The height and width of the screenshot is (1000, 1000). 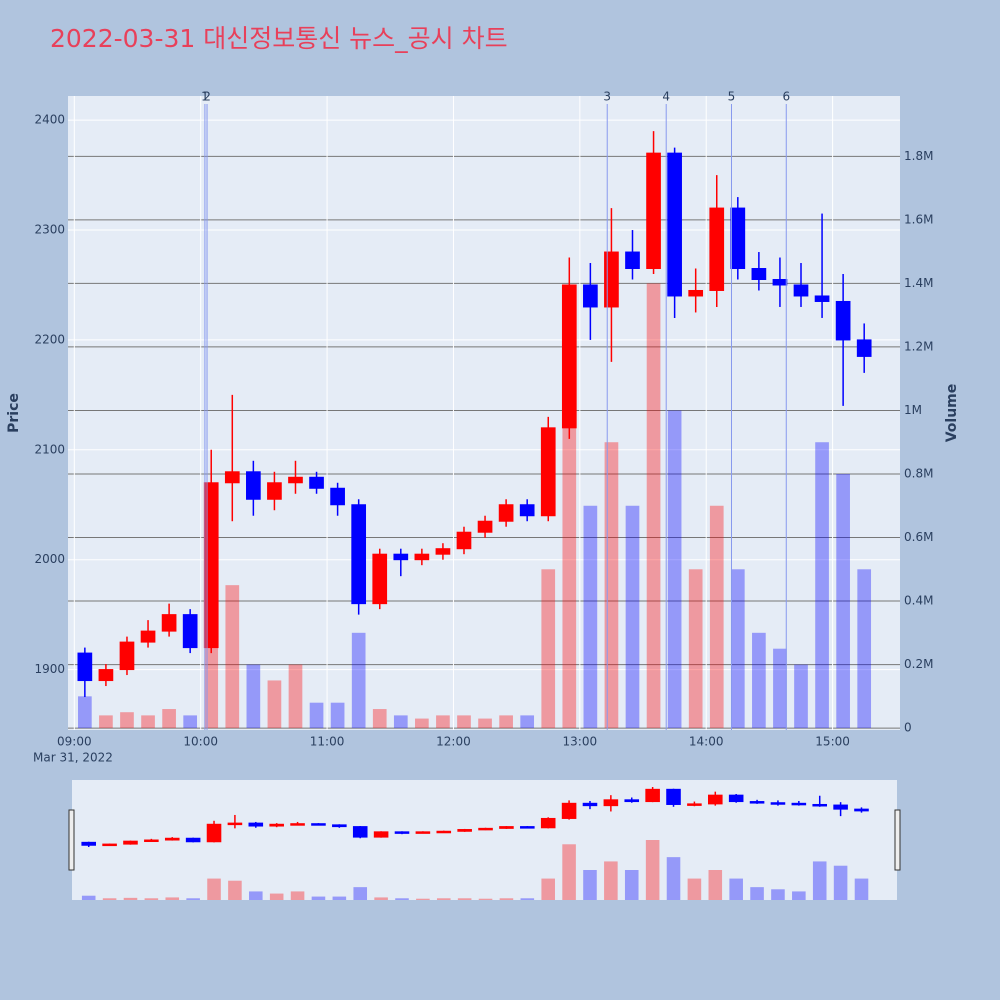 What do you see at coordinates (453, 742) in the screenshot?
I see `x-tick-label: 12:00` at bounding box center [453, 742].